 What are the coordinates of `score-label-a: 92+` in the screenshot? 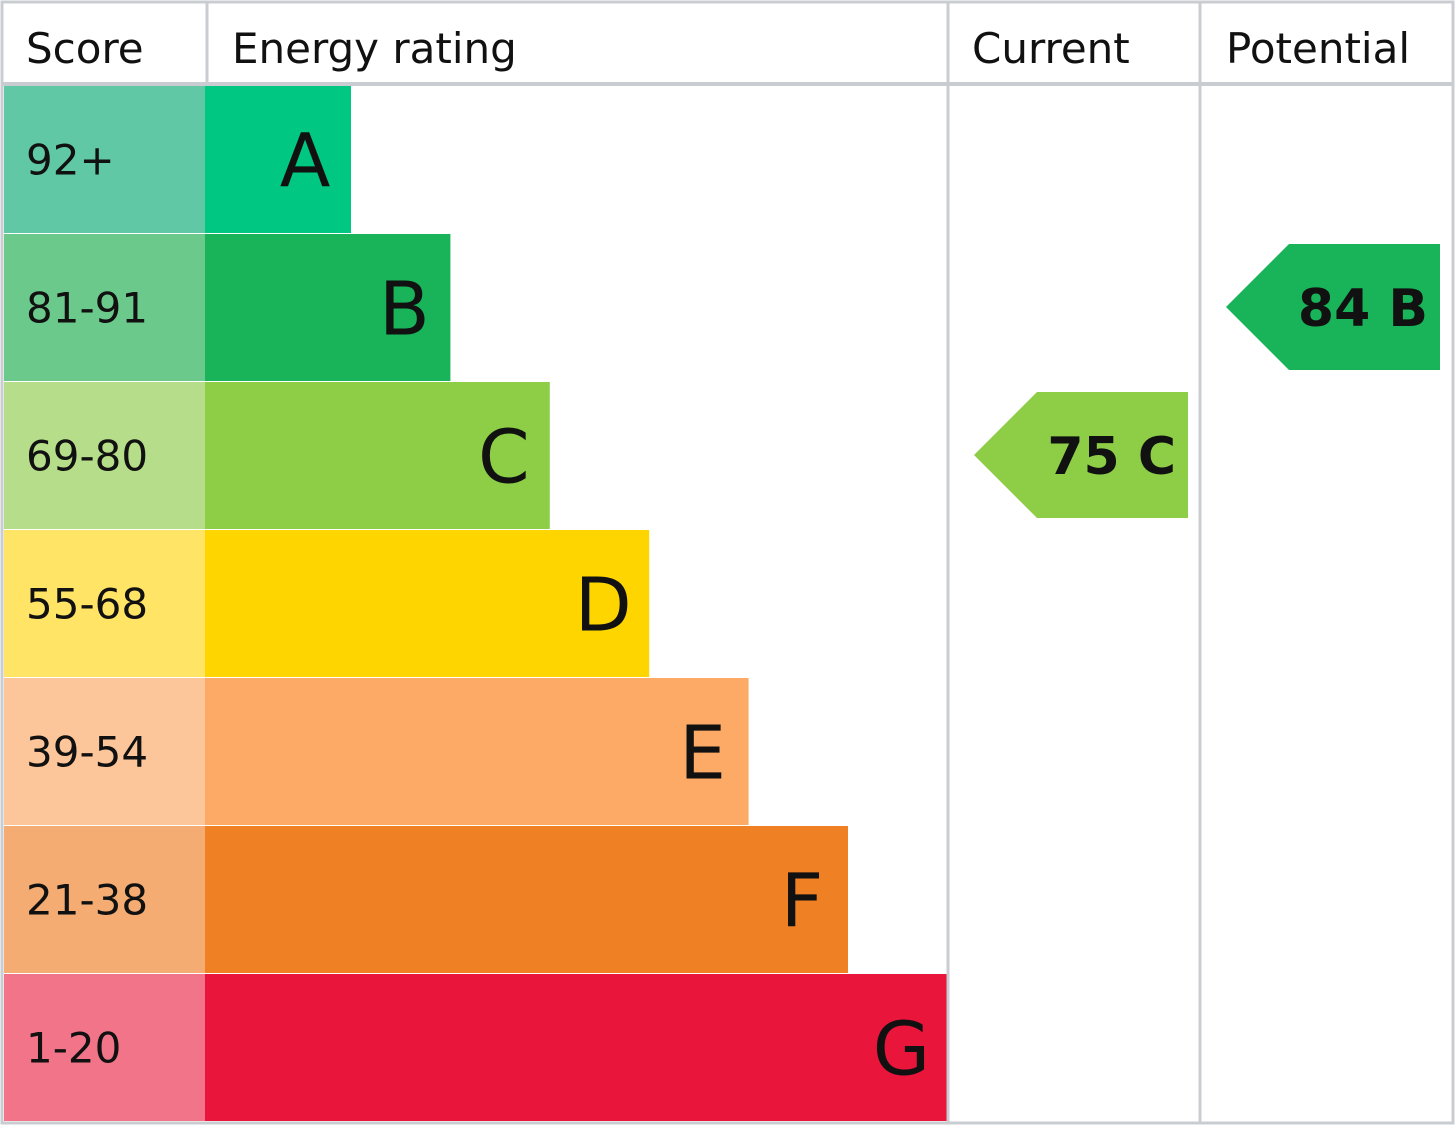 It's located at (70, 160).